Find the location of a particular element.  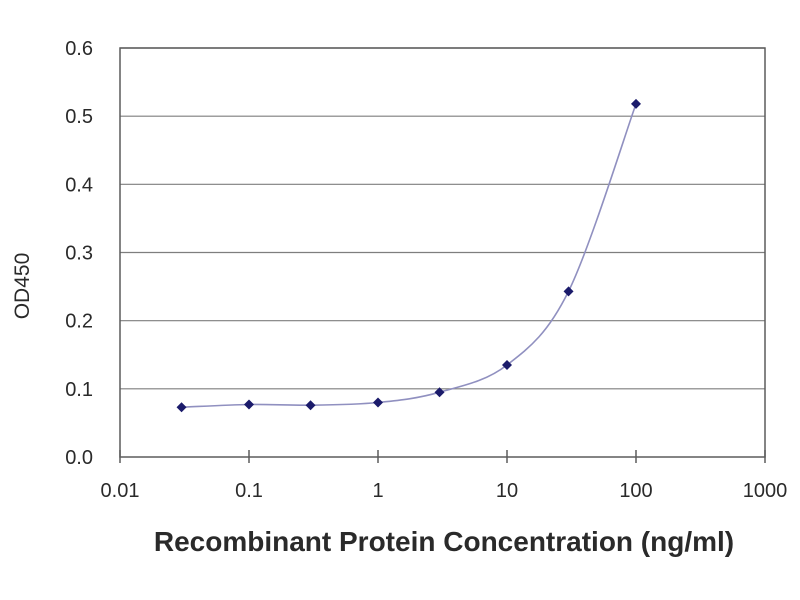

y-tick-label: 0.5 is located at coordinates (79, 117).